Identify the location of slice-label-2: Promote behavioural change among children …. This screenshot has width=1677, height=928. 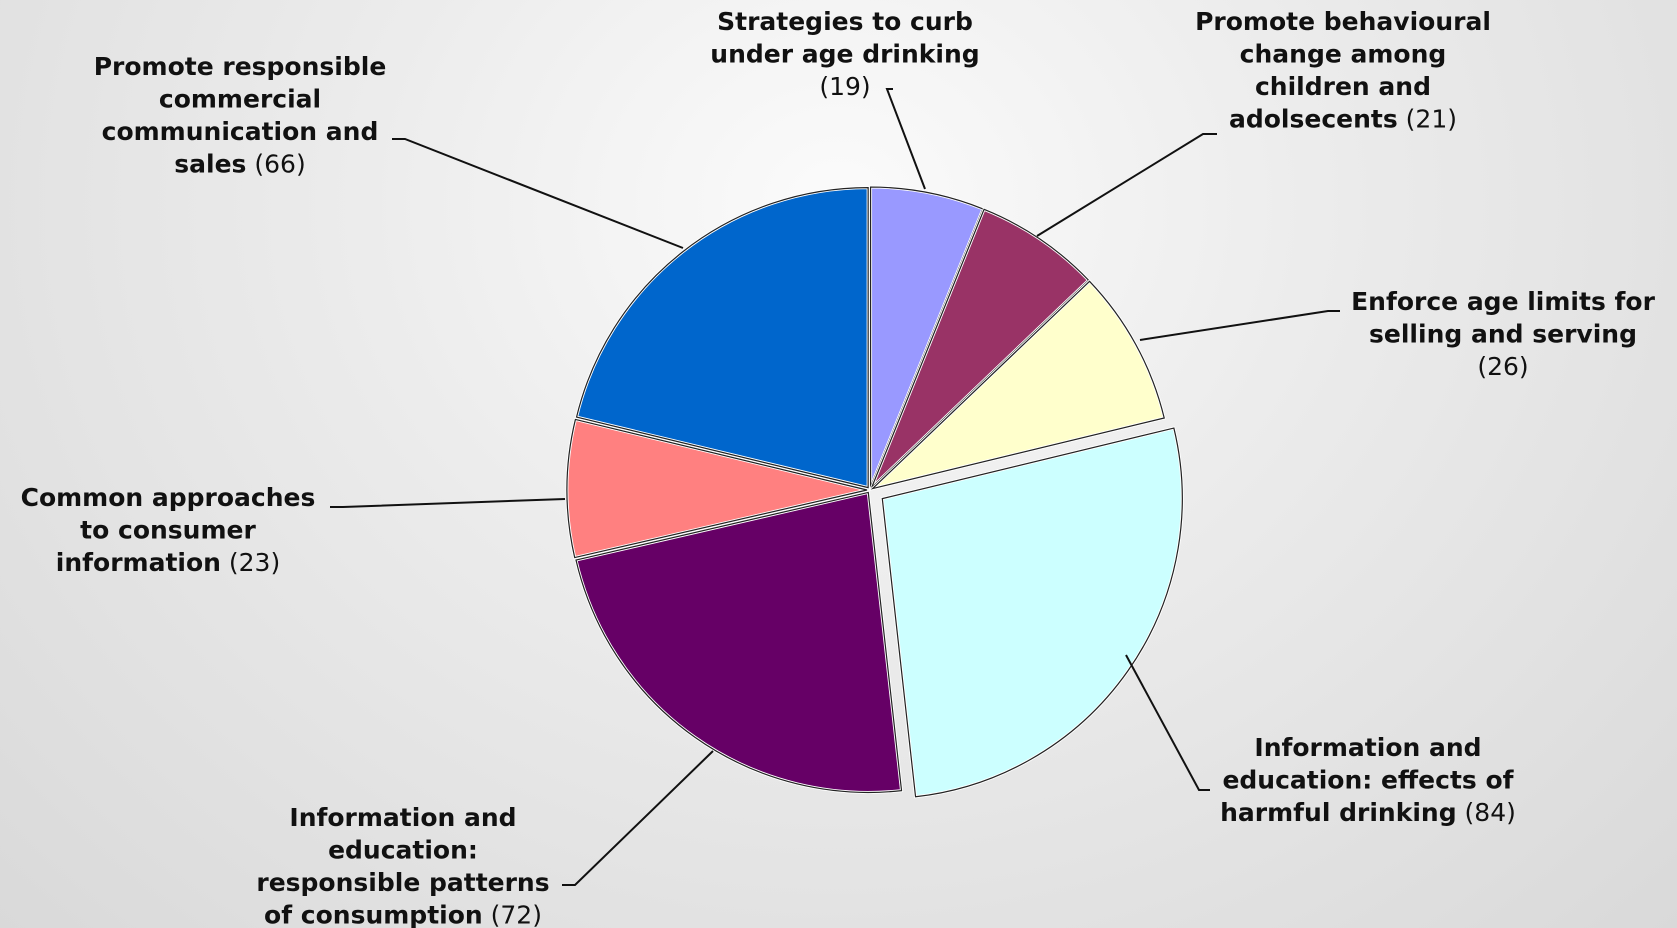
(1343, 70).